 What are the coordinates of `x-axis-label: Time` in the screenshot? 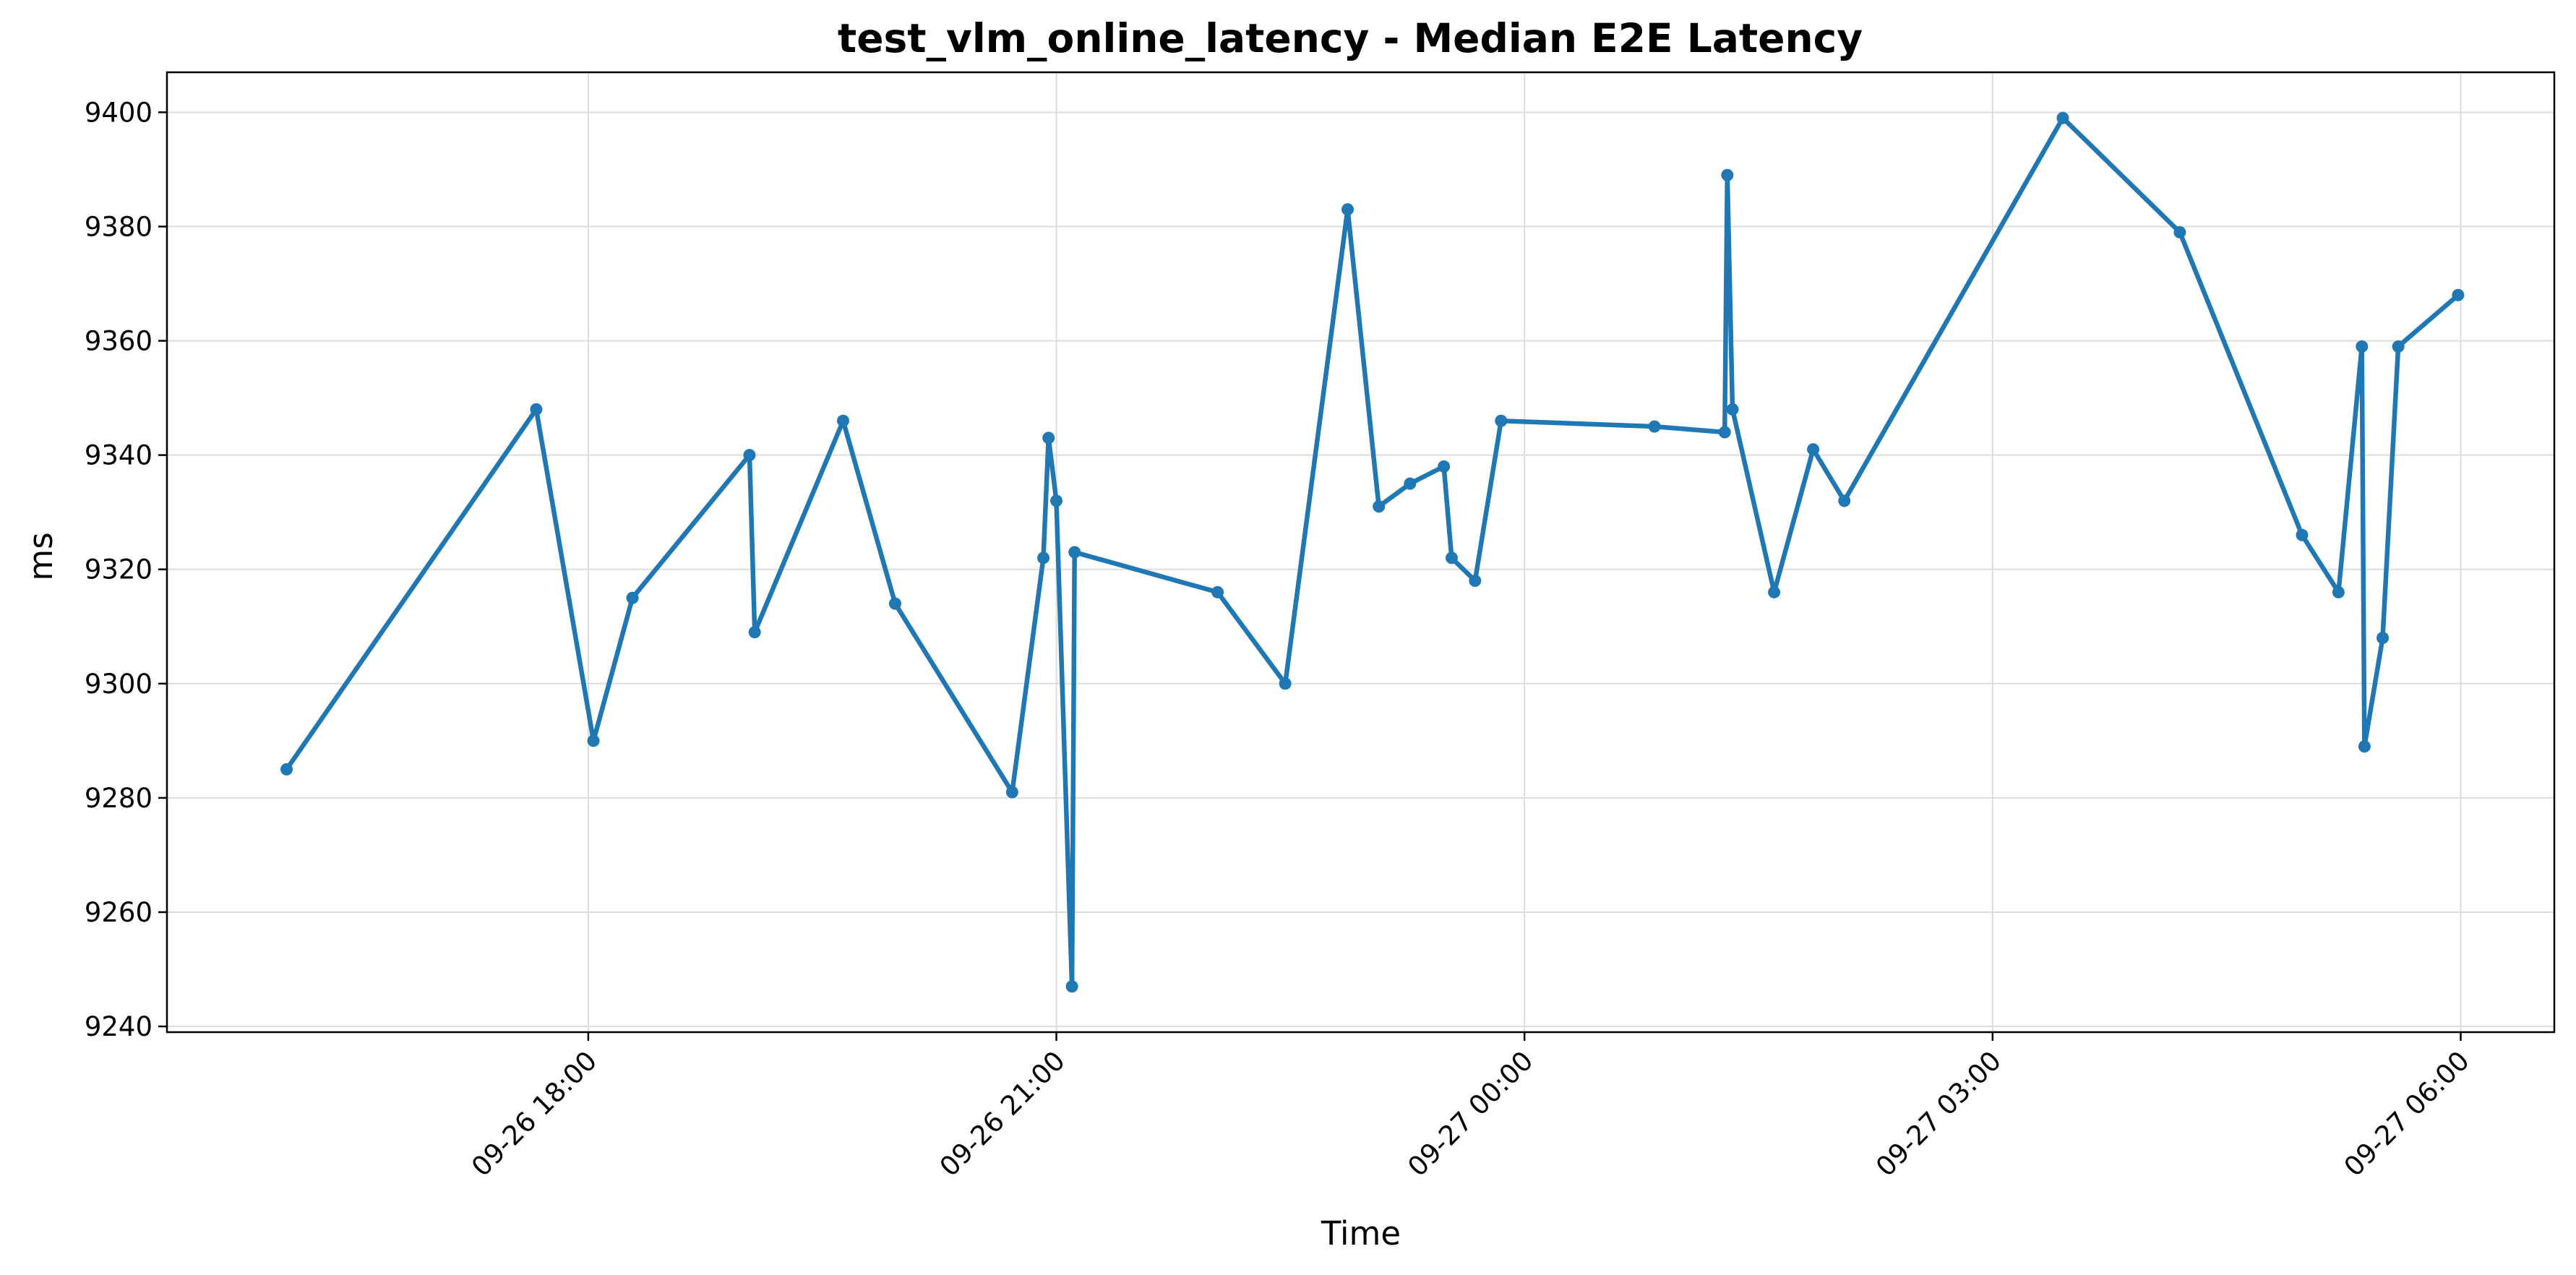 It's located at (1361, 1233).